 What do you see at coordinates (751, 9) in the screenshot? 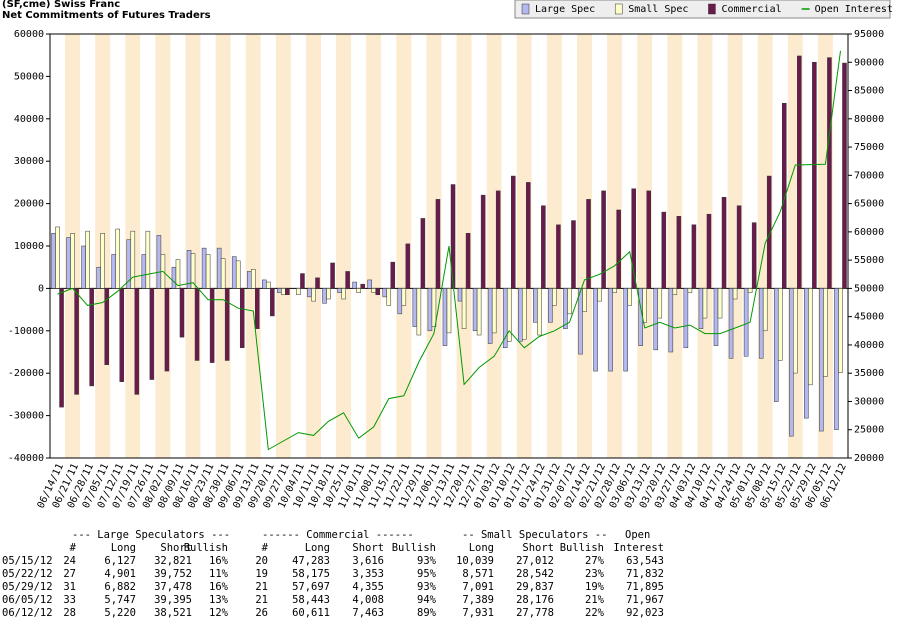
I see `legend-label: Commercial` at bounding box center [751, 9].